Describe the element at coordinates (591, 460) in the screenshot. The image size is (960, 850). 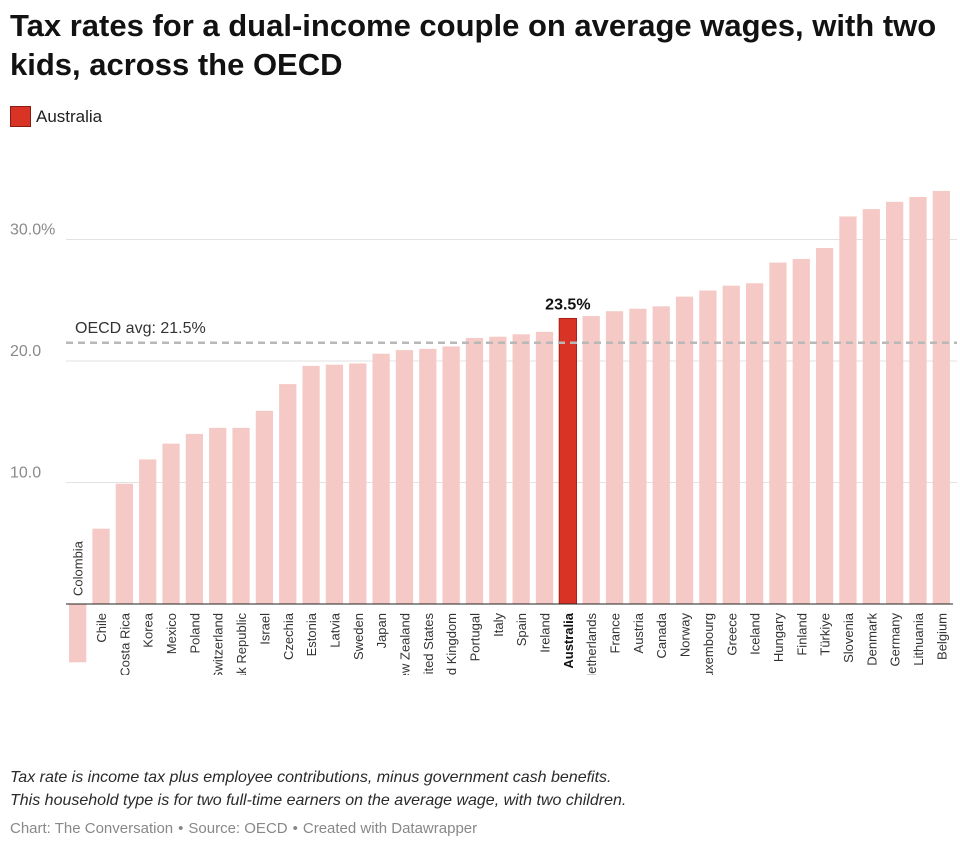
I see `bar-netherlands` at that location.